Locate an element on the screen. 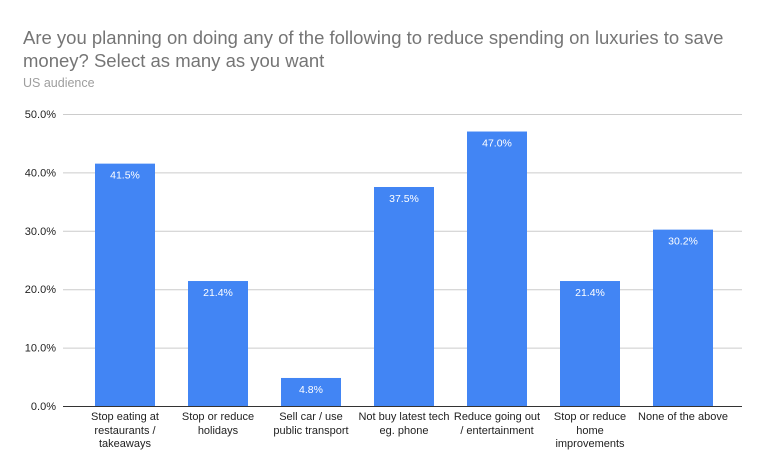 The image size is (768, 476). y-tick-label: 40.0% is located at coordinates (40, 173).